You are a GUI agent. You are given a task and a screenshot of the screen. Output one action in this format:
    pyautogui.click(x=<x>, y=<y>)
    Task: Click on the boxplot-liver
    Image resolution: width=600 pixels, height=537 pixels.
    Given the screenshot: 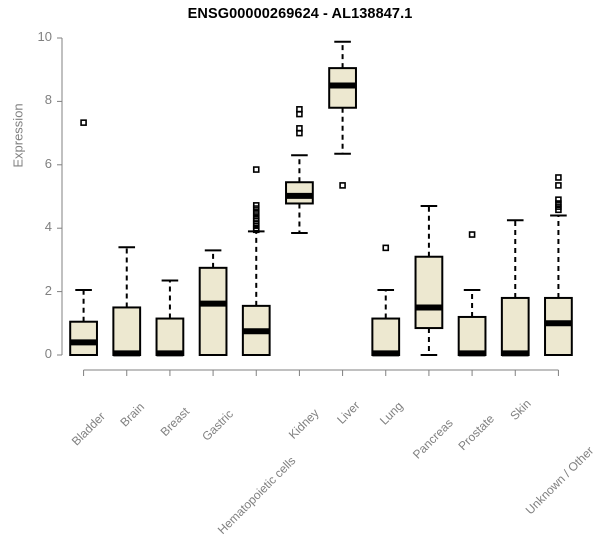 What is the action you would take?
    pyautogui.click(x=342, y=114)
    